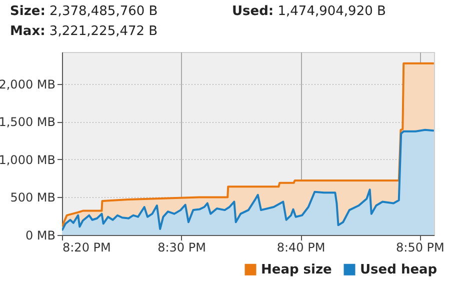 The height and width of the screenshot is (287, 461). I want to click on y-tick-label: 1,500 MB, so click(28, 122).